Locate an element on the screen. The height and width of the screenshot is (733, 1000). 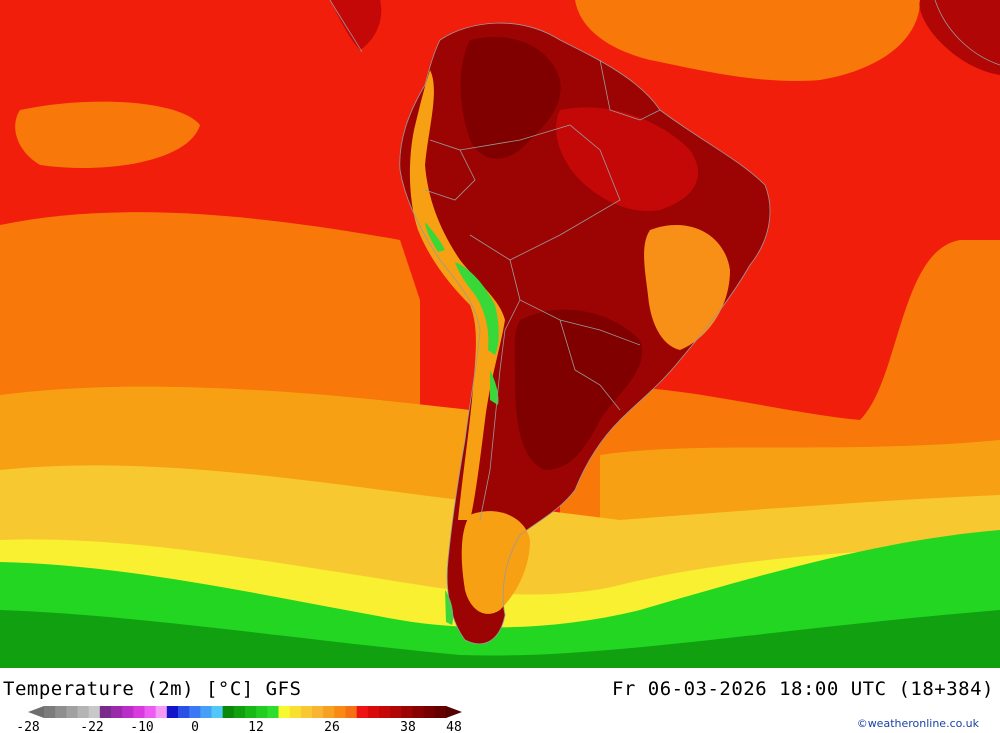
land-orange-brazil is located at coordinates (687, 287).